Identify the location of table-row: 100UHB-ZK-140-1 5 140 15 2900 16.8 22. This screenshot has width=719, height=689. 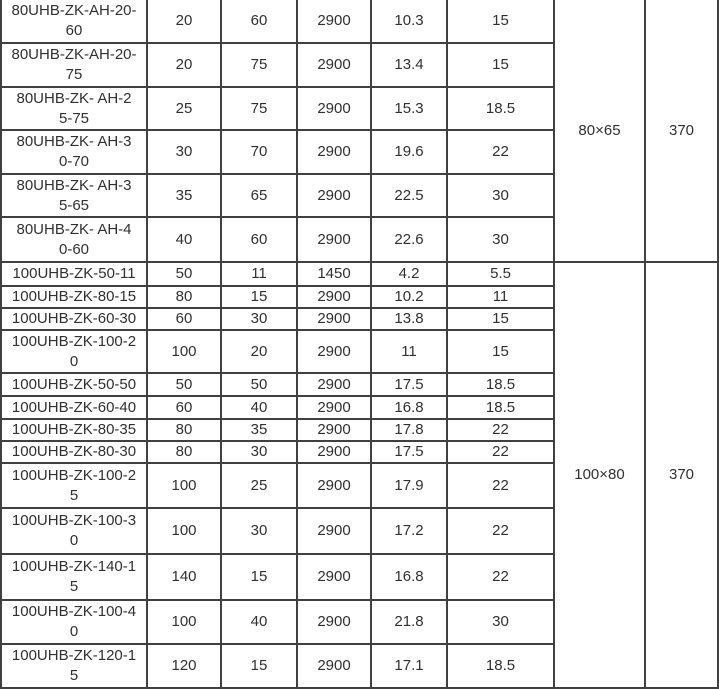
(359, 577).